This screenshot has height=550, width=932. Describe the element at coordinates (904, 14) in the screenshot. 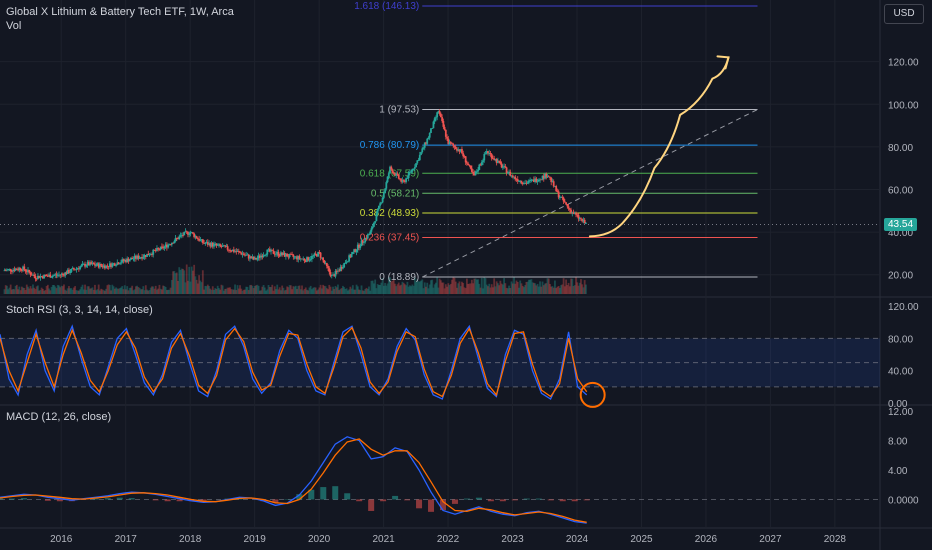

I see `currency-button: USD` at that location.